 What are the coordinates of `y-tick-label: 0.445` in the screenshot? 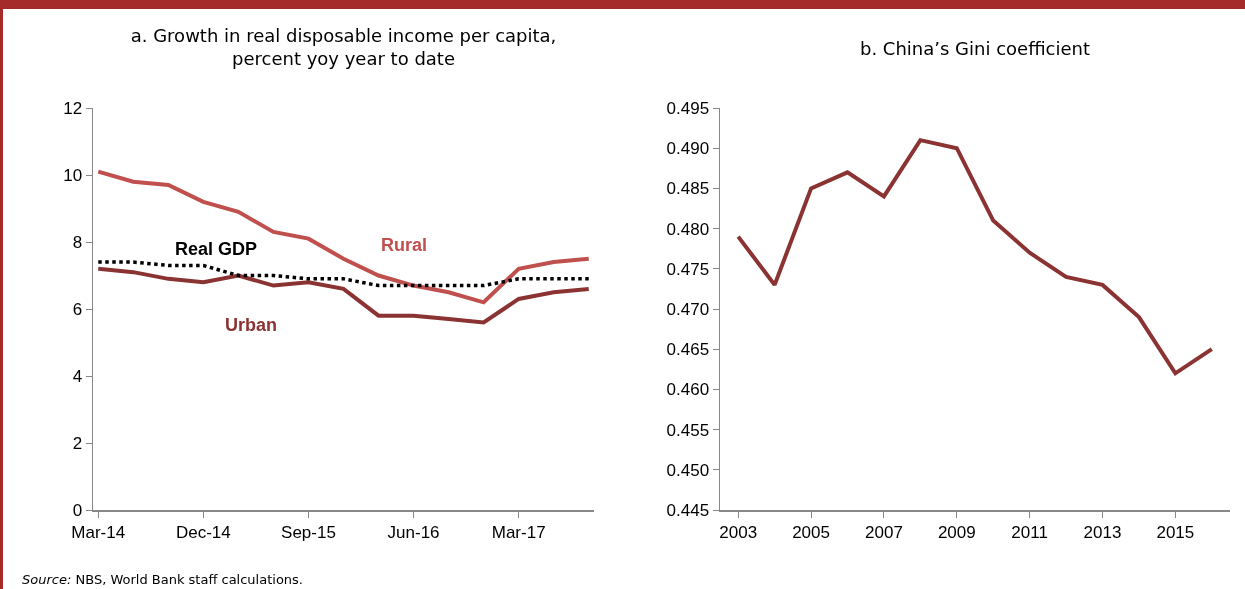 It's located at (688, 510).